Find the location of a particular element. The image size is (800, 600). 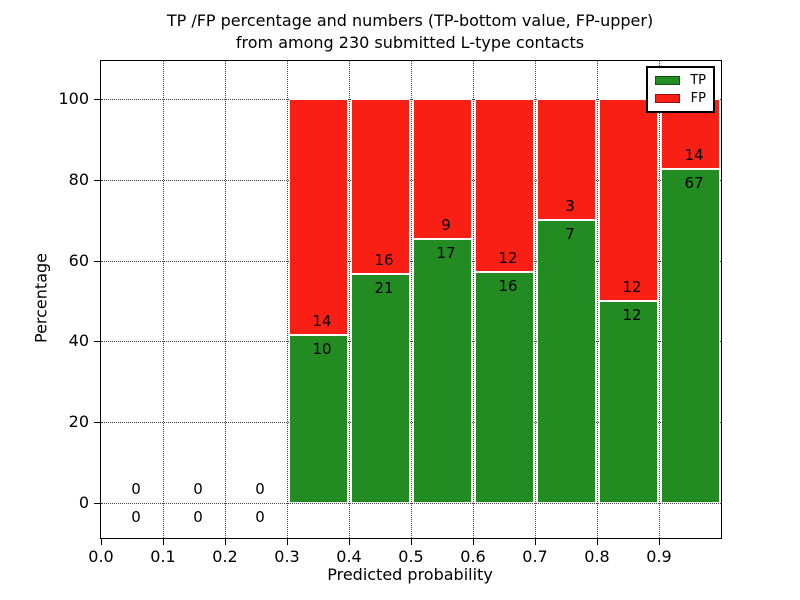

x-tick-label: 0.4 is located at coordinates (349, 556).